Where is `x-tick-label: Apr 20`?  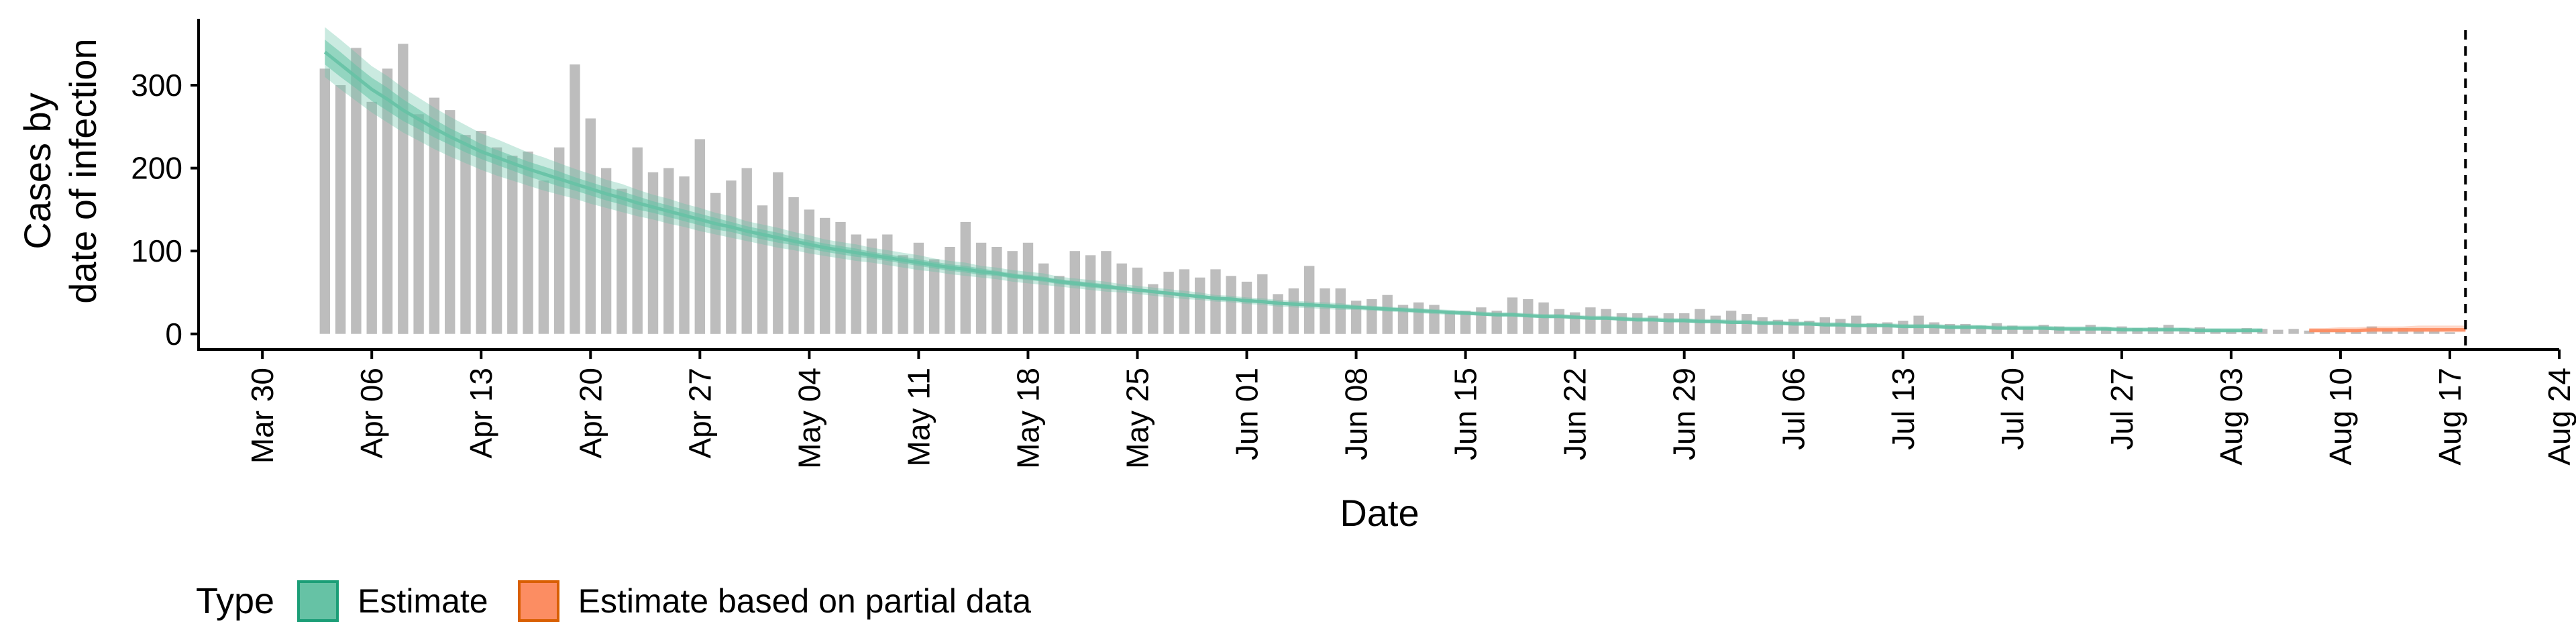
x-tick-label: Apr 20 is located at coordinates (590, 413).